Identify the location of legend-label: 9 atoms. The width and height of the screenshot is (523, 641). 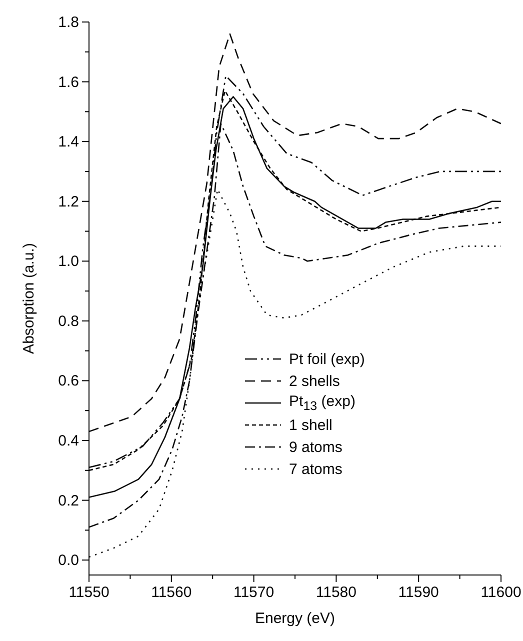
(315, 447).